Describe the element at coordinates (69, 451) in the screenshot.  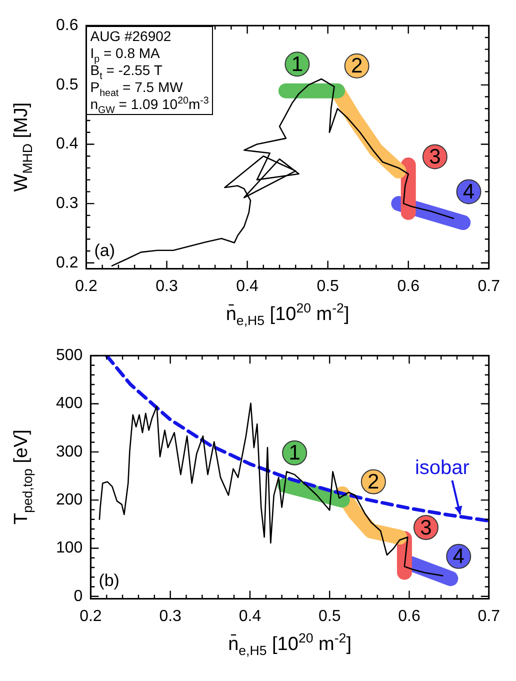
I see `y-tick-label: 300` at that location.